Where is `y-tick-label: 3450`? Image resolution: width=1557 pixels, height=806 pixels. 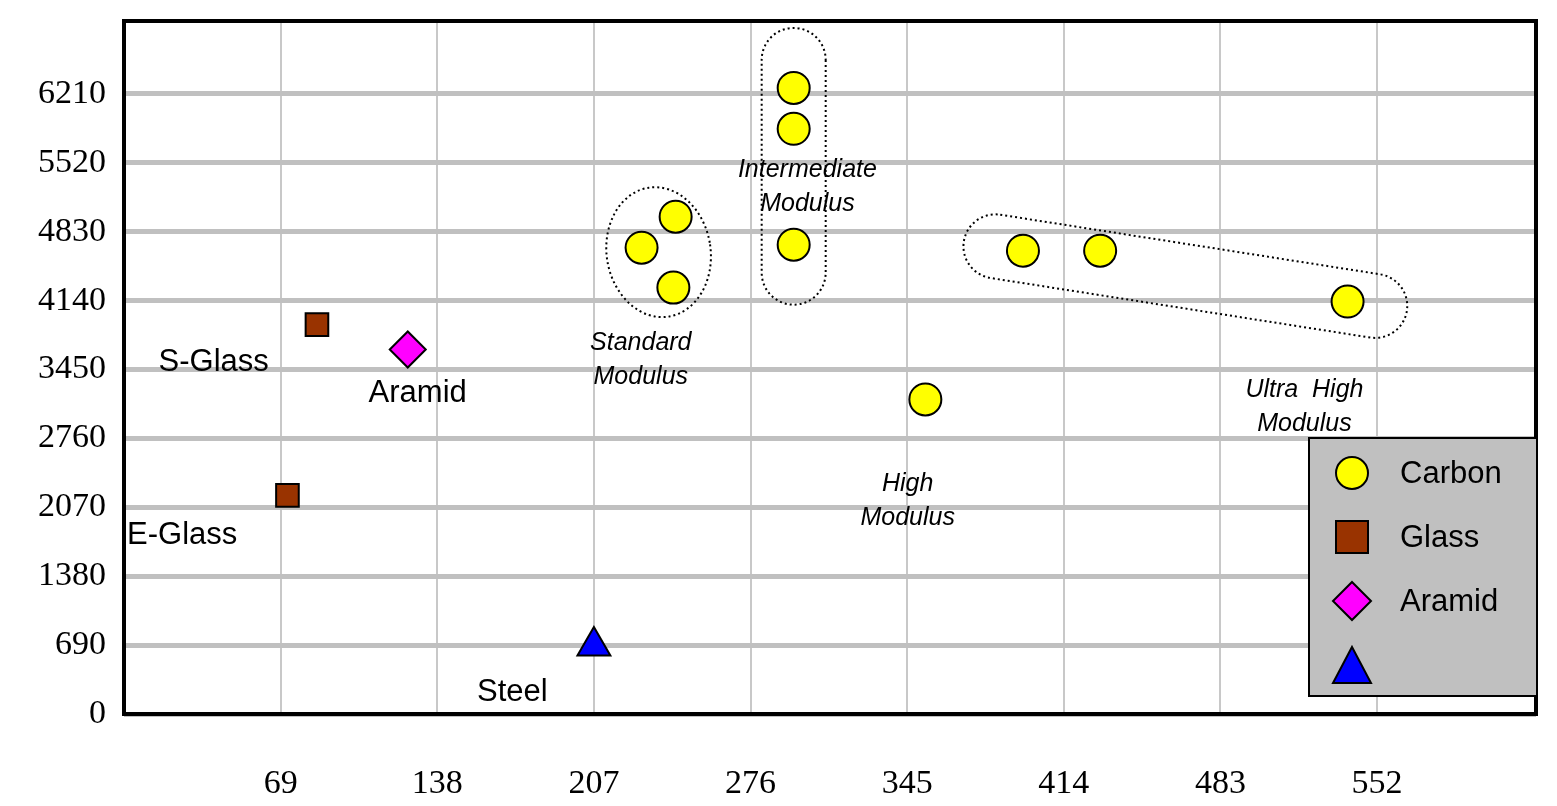 y-tick-label: 3450 is located at coordinates (72, 367).